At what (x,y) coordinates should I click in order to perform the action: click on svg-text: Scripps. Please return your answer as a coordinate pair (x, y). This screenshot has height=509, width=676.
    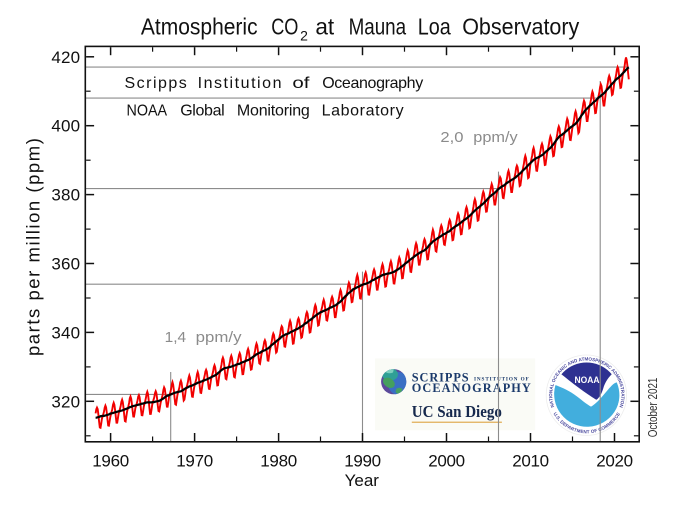
    Looking at the image, I should click on (156, 83).